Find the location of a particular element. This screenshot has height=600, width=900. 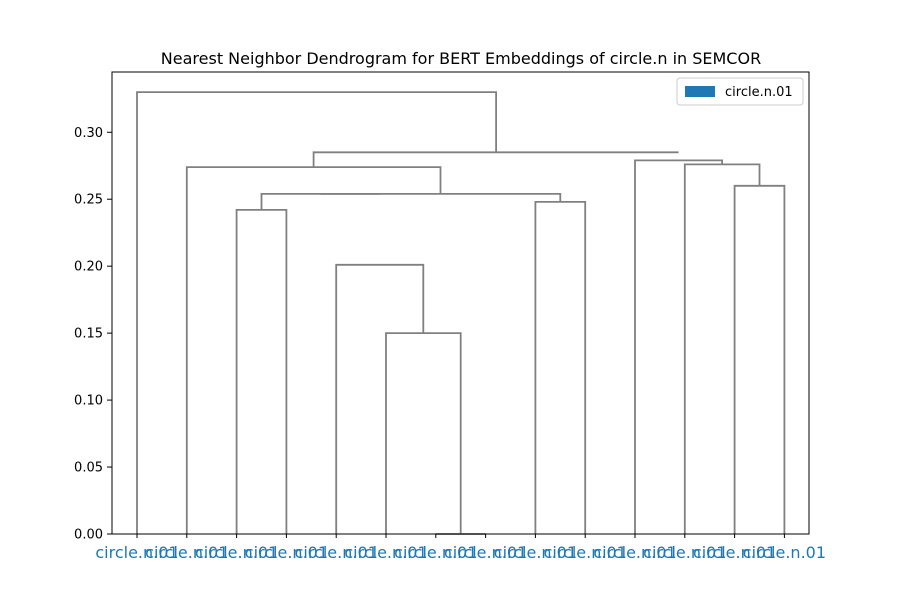

legend-swatch is located at coordinates (700, 91).